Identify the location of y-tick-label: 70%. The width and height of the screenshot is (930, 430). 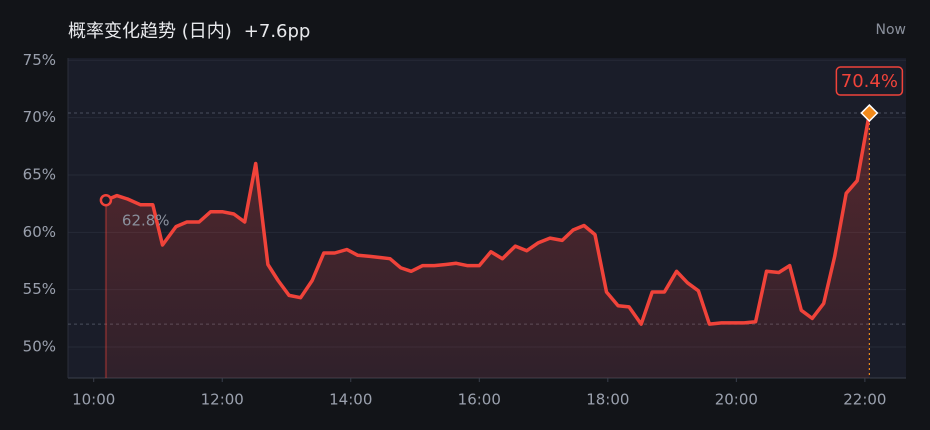
(39, 117).